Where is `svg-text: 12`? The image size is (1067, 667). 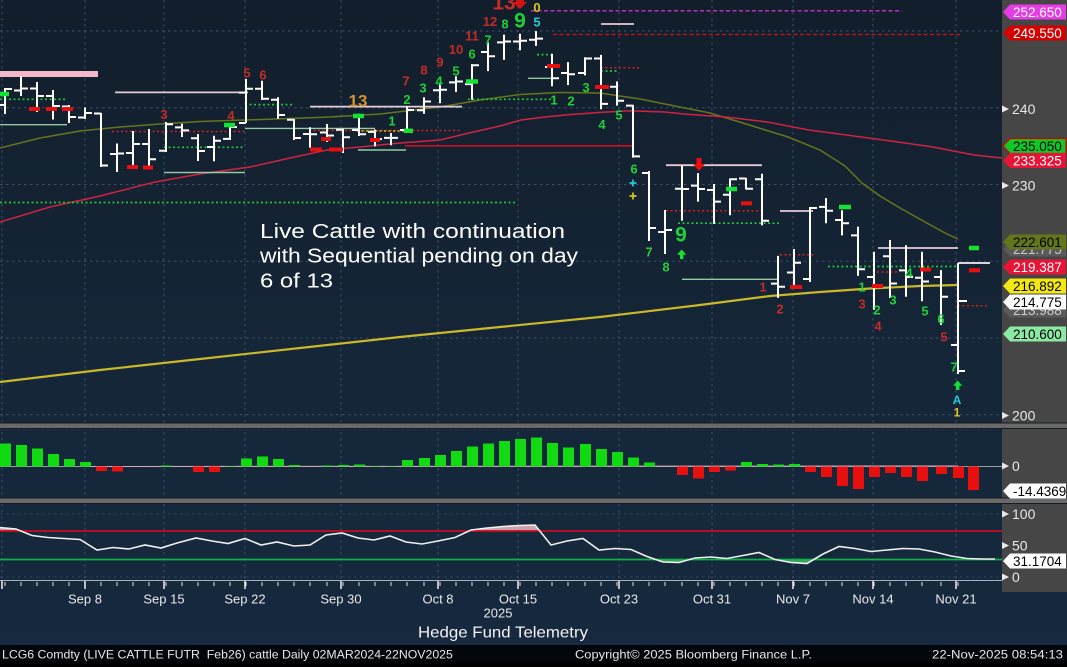 svg-text: 12 is located at coordinates (490, 21).